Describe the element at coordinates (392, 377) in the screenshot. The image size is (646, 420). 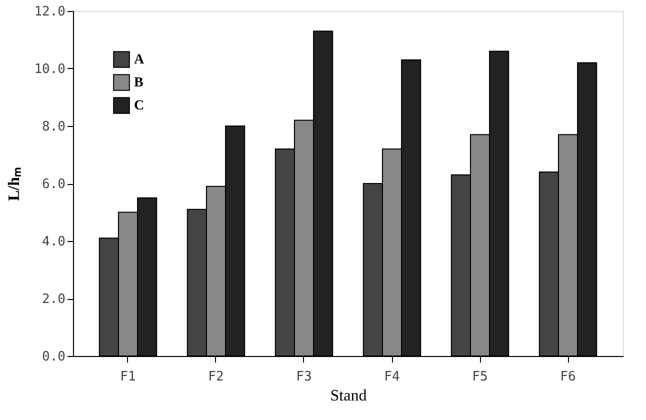
I see `x-tick-label: F4` at that location.